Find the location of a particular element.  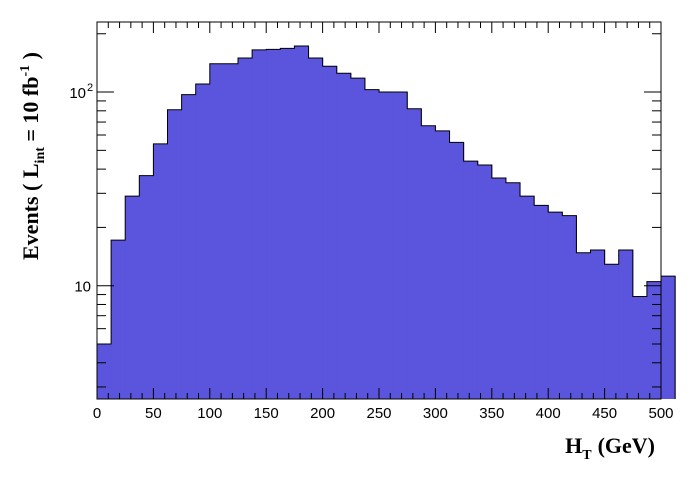

x-tick-label: 150 is located at coordinates (266, 413).